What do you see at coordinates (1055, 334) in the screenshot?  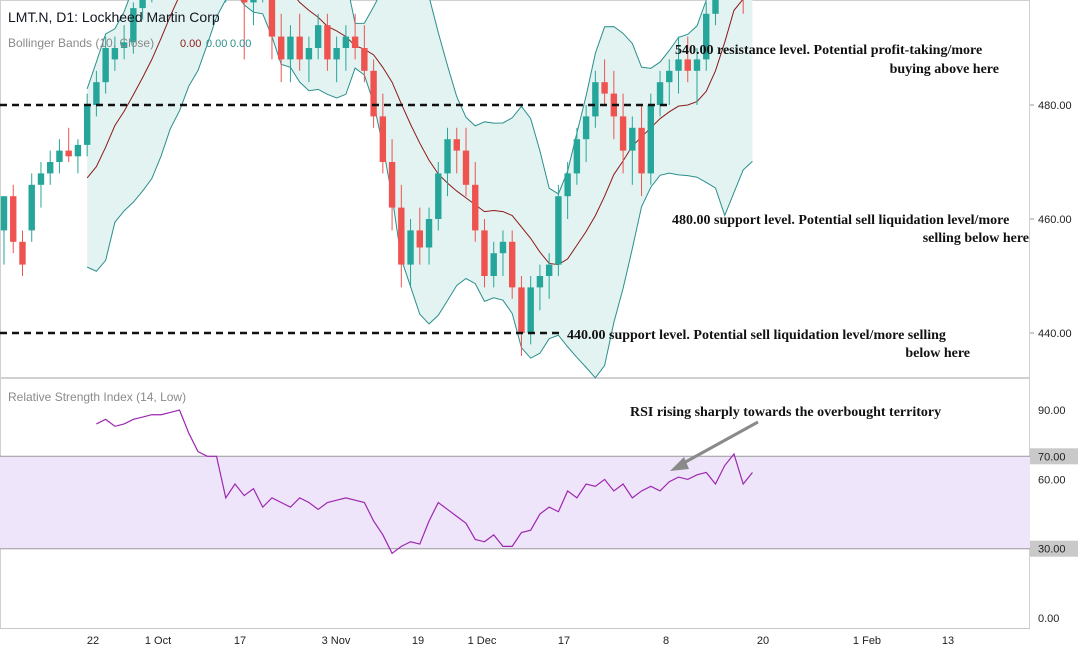 I see `price-tick-label: 440.00` at bounding box center [1055, 334].